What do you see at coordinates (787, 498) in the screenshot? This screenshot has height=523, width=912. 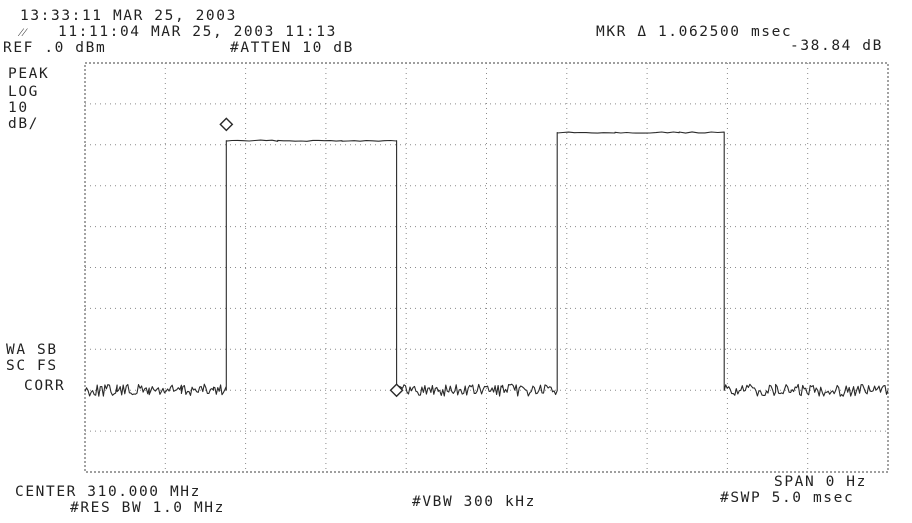 I see `sweep-time: #SWP 5.0 msec` at bounding box center [787, 498].